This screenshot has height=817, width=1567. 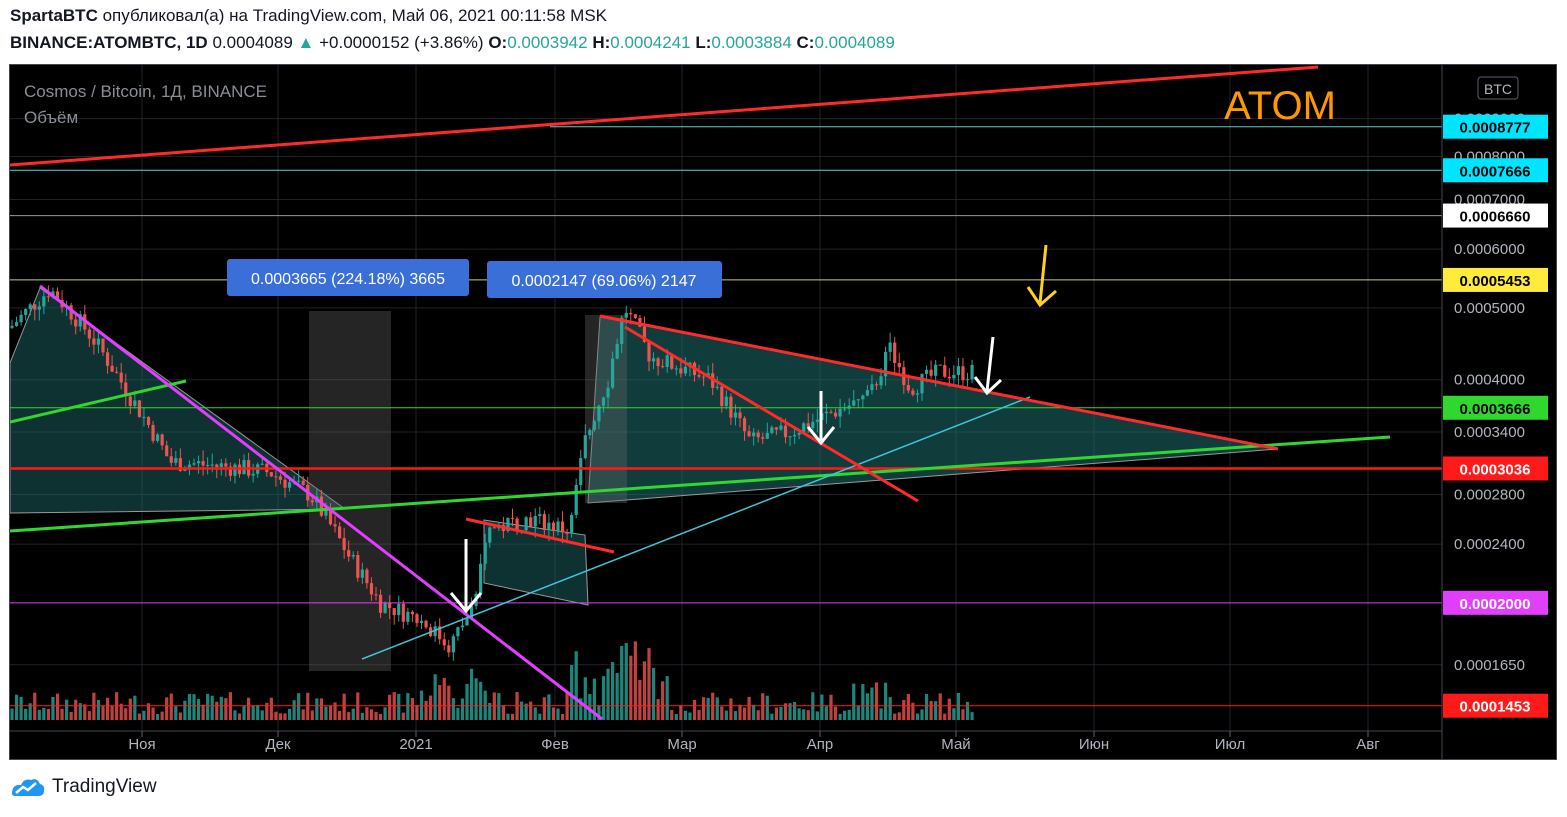 I want to click on price-tick-label: 0.0003400, so click(x=1489, y=432).